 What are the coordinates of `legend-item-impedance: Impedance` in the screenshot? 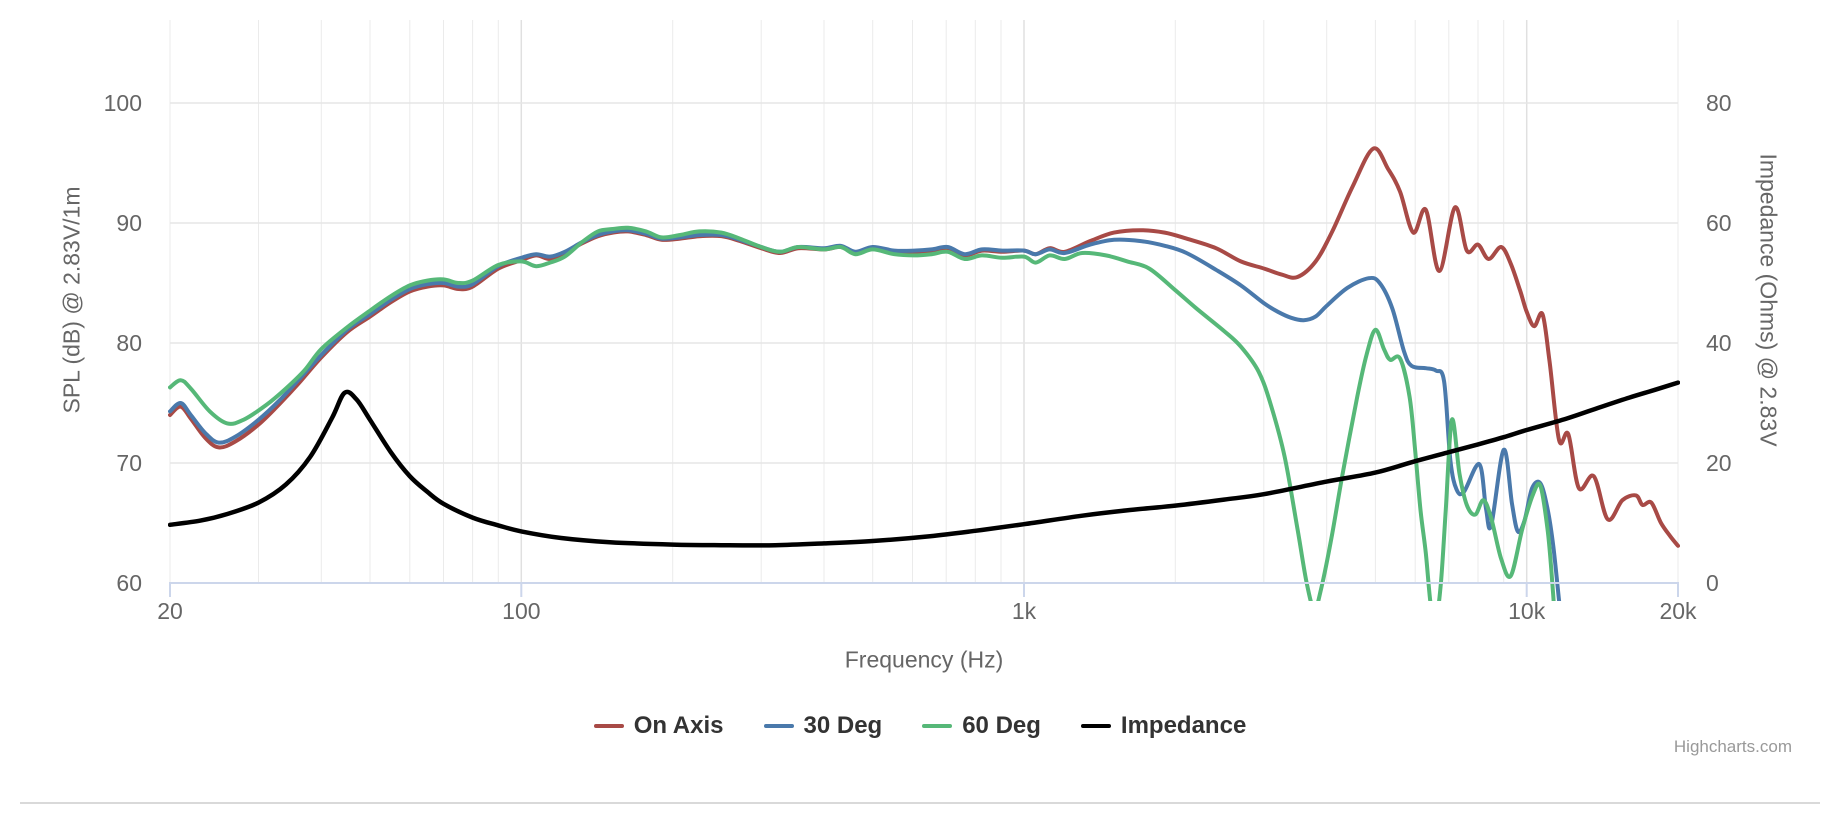 It's located at (1163, 725).